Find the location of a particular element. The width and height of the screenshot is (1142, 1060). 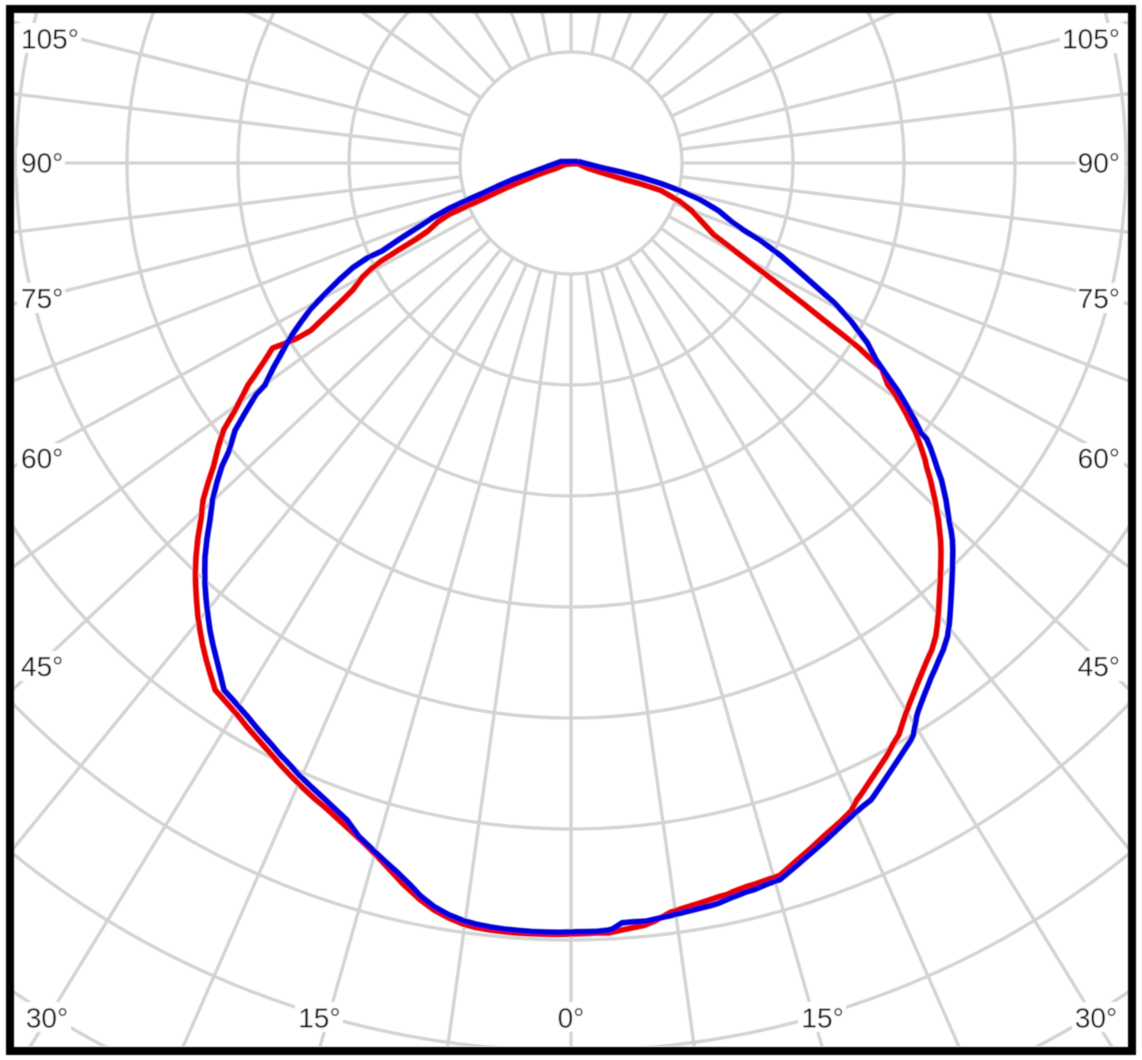

svg-text: 0° is located at coordinates (571, 1018).